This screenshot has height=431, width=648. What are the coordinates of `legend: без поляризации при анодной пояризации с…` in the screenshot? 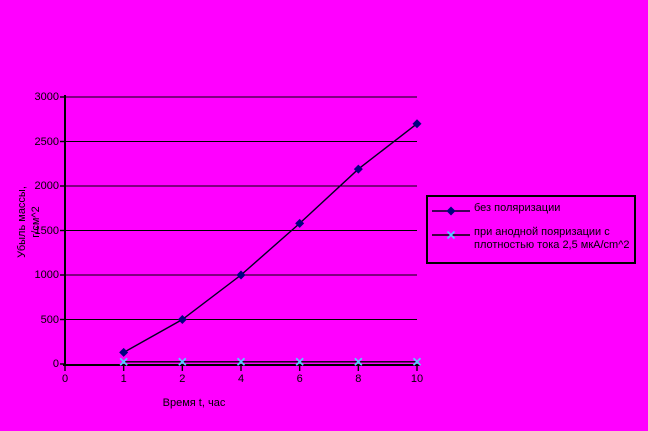 It's located at (531, 229).